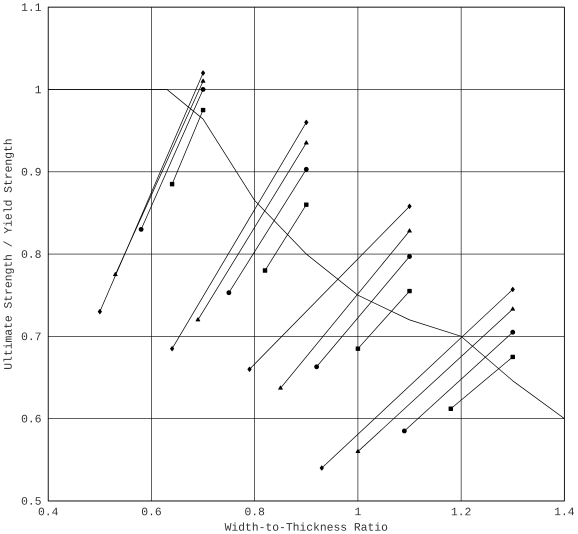  Describe the element at coordinates (31, 500) in the screenshot. I see `y-tick-label: 0.5` at that location.